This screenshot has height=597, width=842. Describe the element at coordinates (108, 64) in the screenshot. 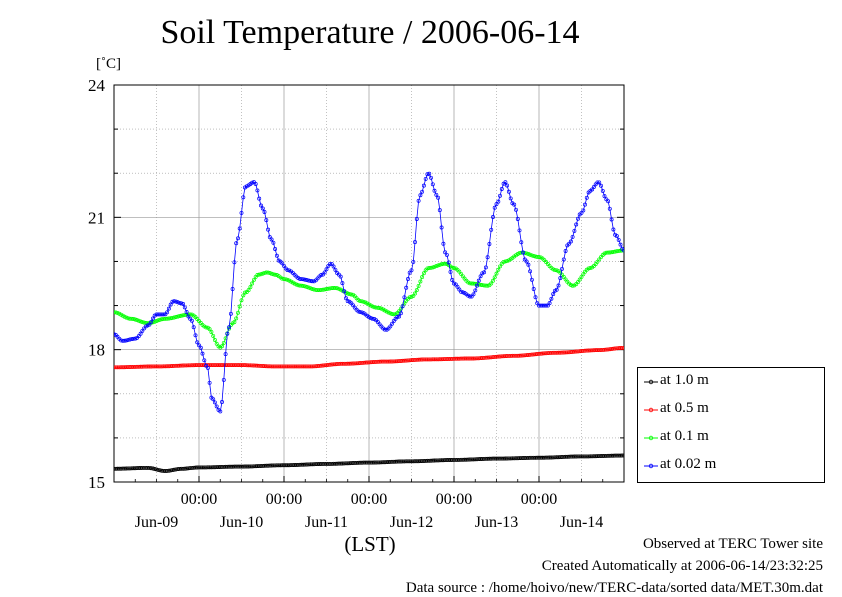

I see `y-unit-label: [˚C]` at that location.